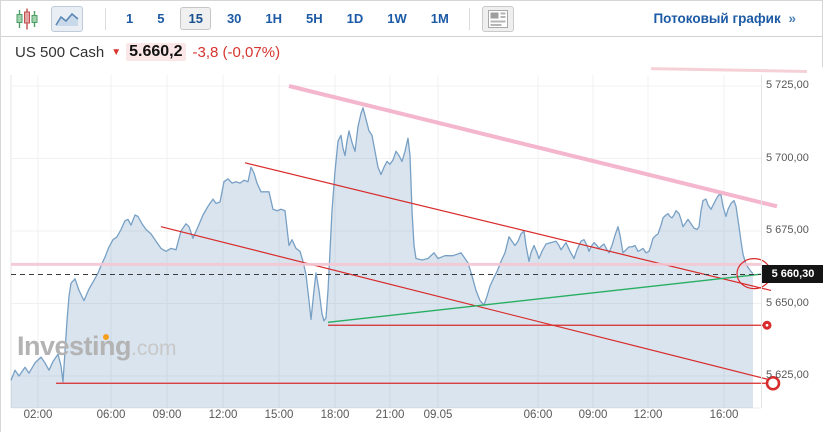 This screenshot has height=433, width=823. I want to click on timeframe-button-30: 30, so click(234, 18).